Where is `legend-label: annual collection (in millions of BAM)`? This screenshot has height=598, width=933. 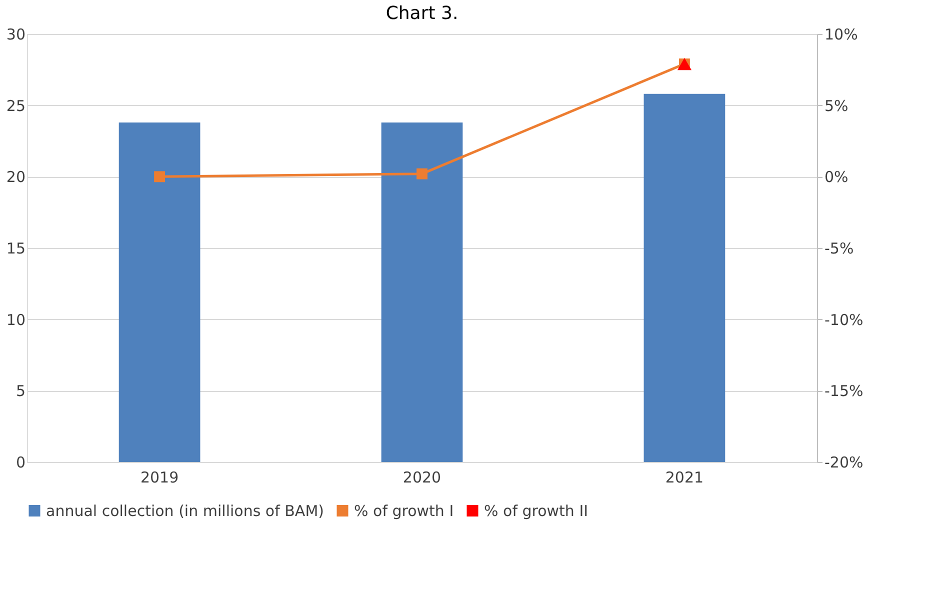
legend-label: annual collection (in millions of BAM) is located at coordinates (185, 511).